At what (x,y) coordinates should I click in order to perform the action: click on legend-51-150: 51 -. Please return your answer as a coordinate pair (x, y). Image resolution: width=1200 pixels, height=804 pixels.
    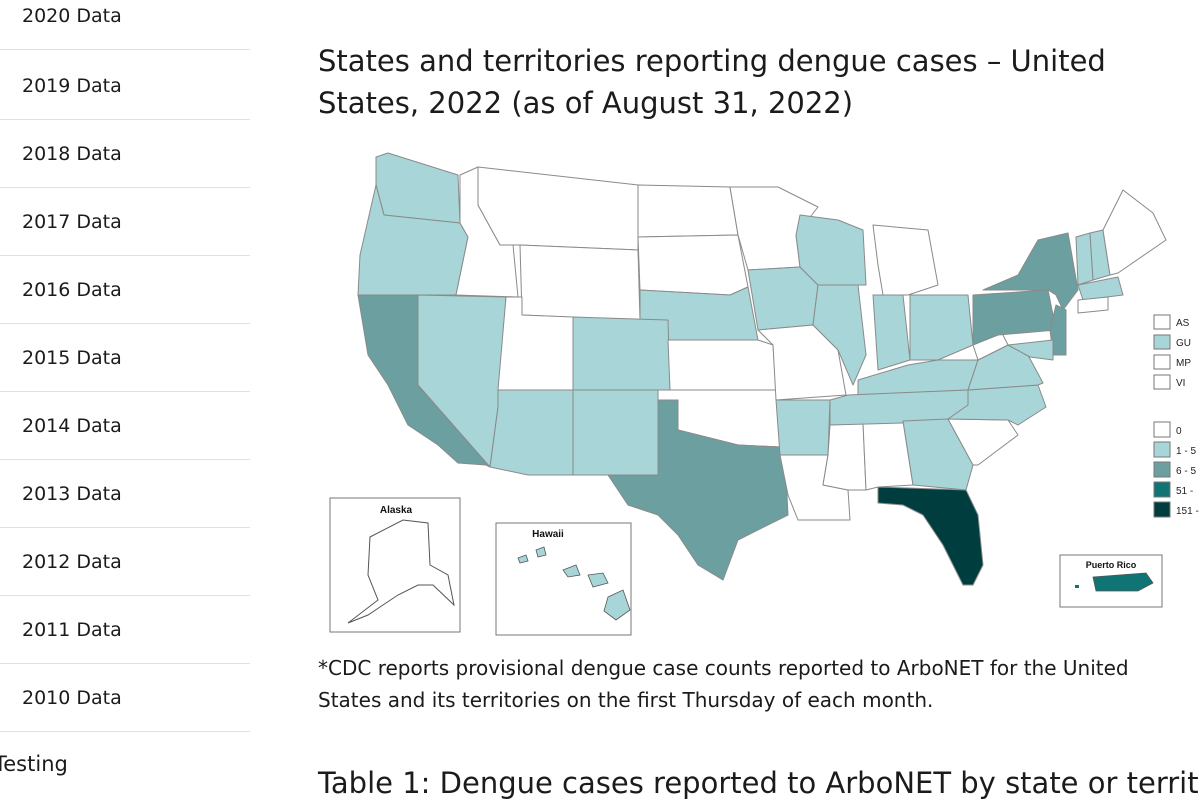
    Looking at the image, I should click on (1184, 491).